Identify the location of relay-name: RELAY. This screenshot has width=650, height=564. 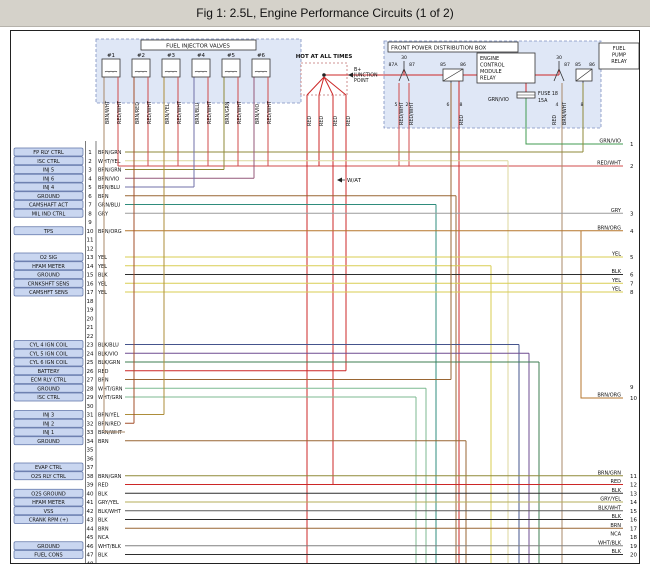
(488, 79).